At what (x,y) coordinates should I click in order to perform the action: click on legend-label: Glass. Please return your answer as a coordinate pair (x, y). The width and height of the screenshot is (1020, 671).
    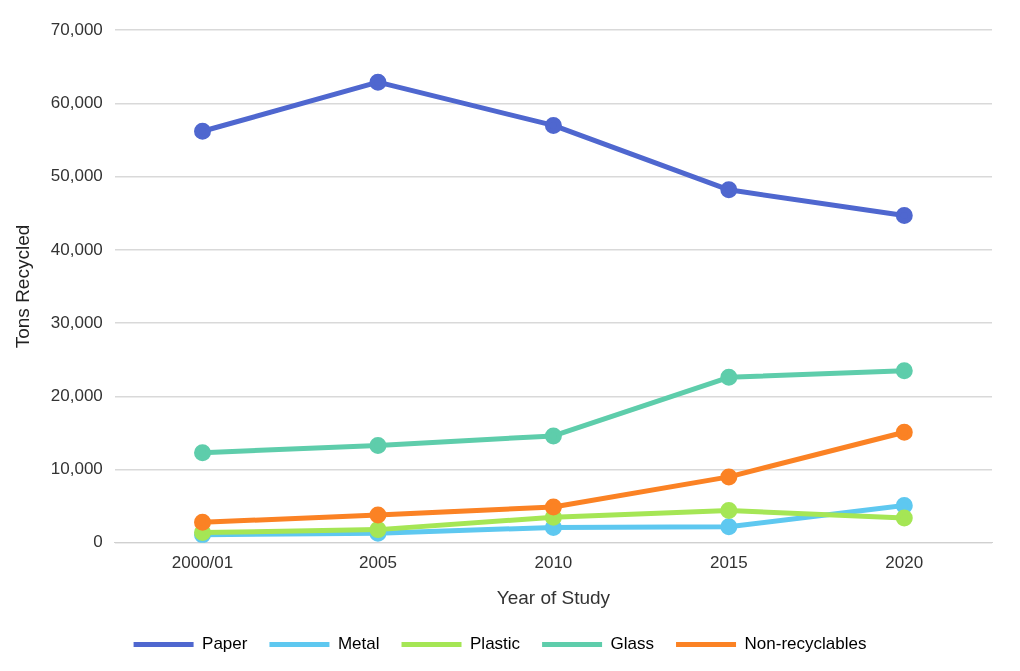
    Looking at the image, I should click on (632, 644).